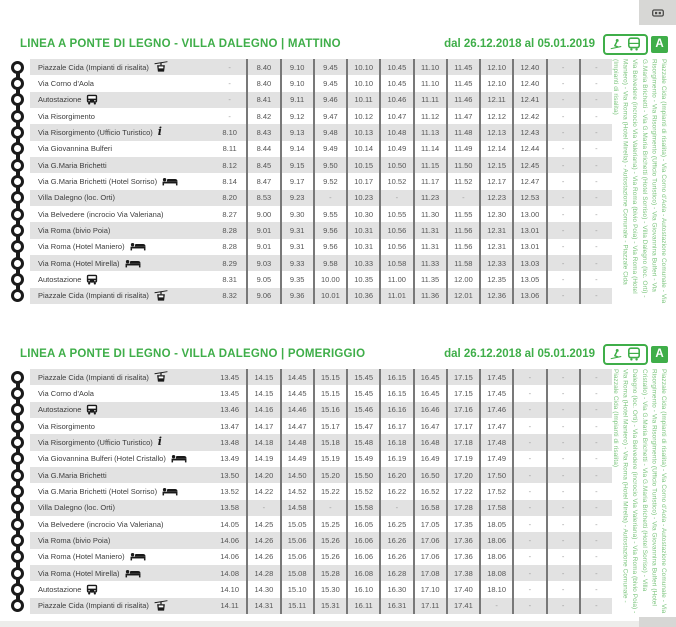 The image size is (676, 627). What do you see at coordinates (362, 573) in the screenshot?
I see `time-cell: 16.08` at bounding box center [362, 573].